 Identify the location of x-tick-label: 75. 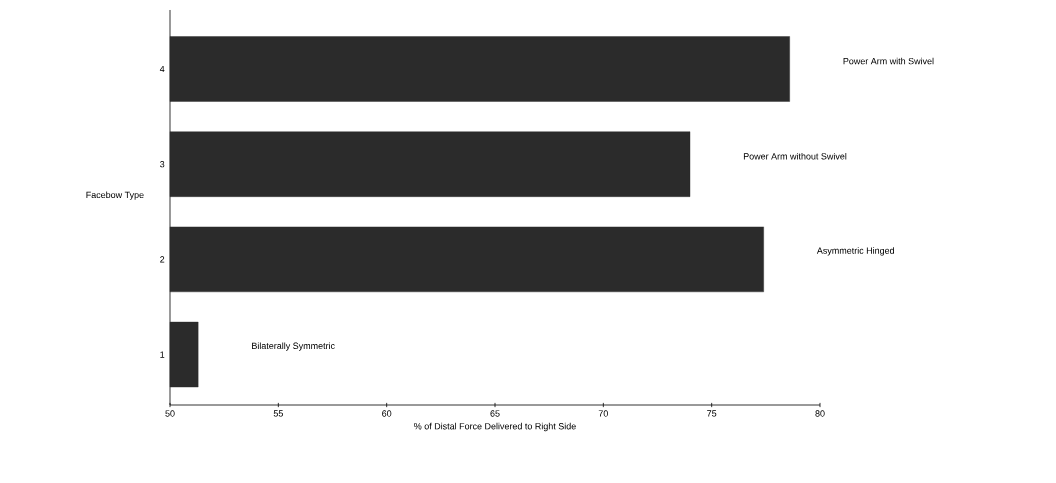
(712, 413).